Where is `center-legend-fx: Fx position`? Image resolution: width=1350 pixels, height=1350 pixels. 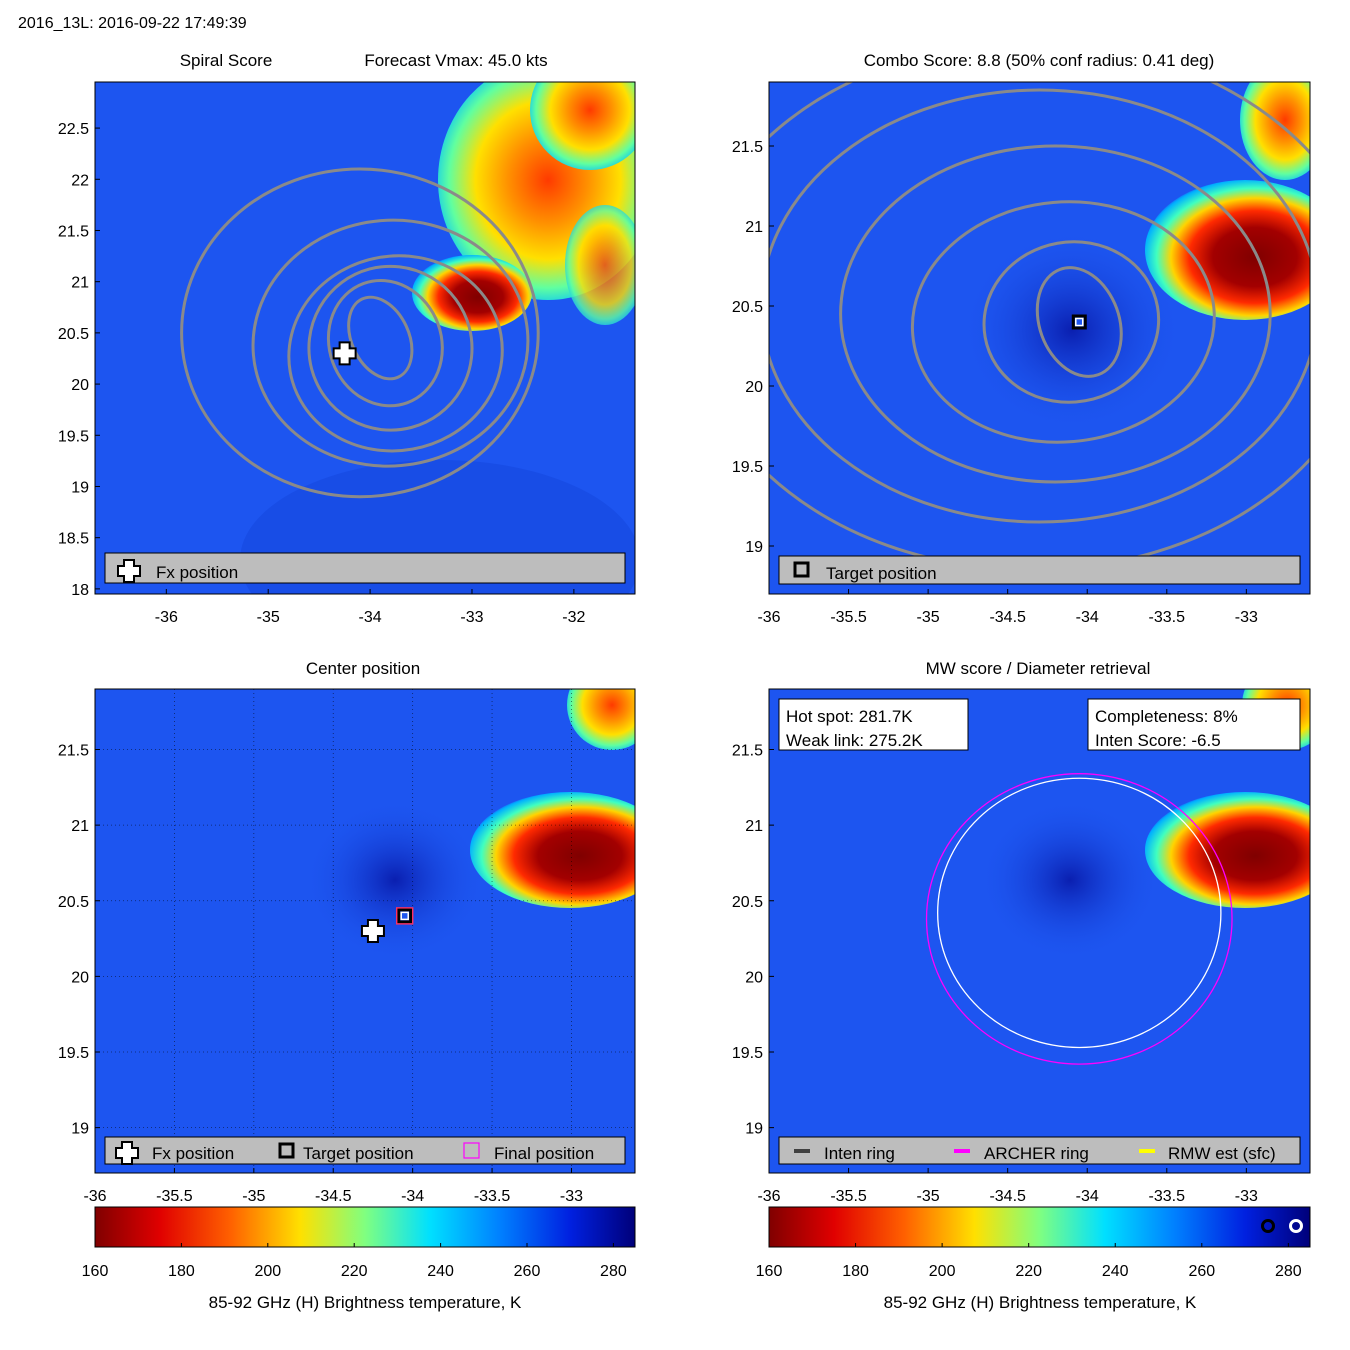 center-legend-fx: Fx position is located at coordinates (193, 1153).